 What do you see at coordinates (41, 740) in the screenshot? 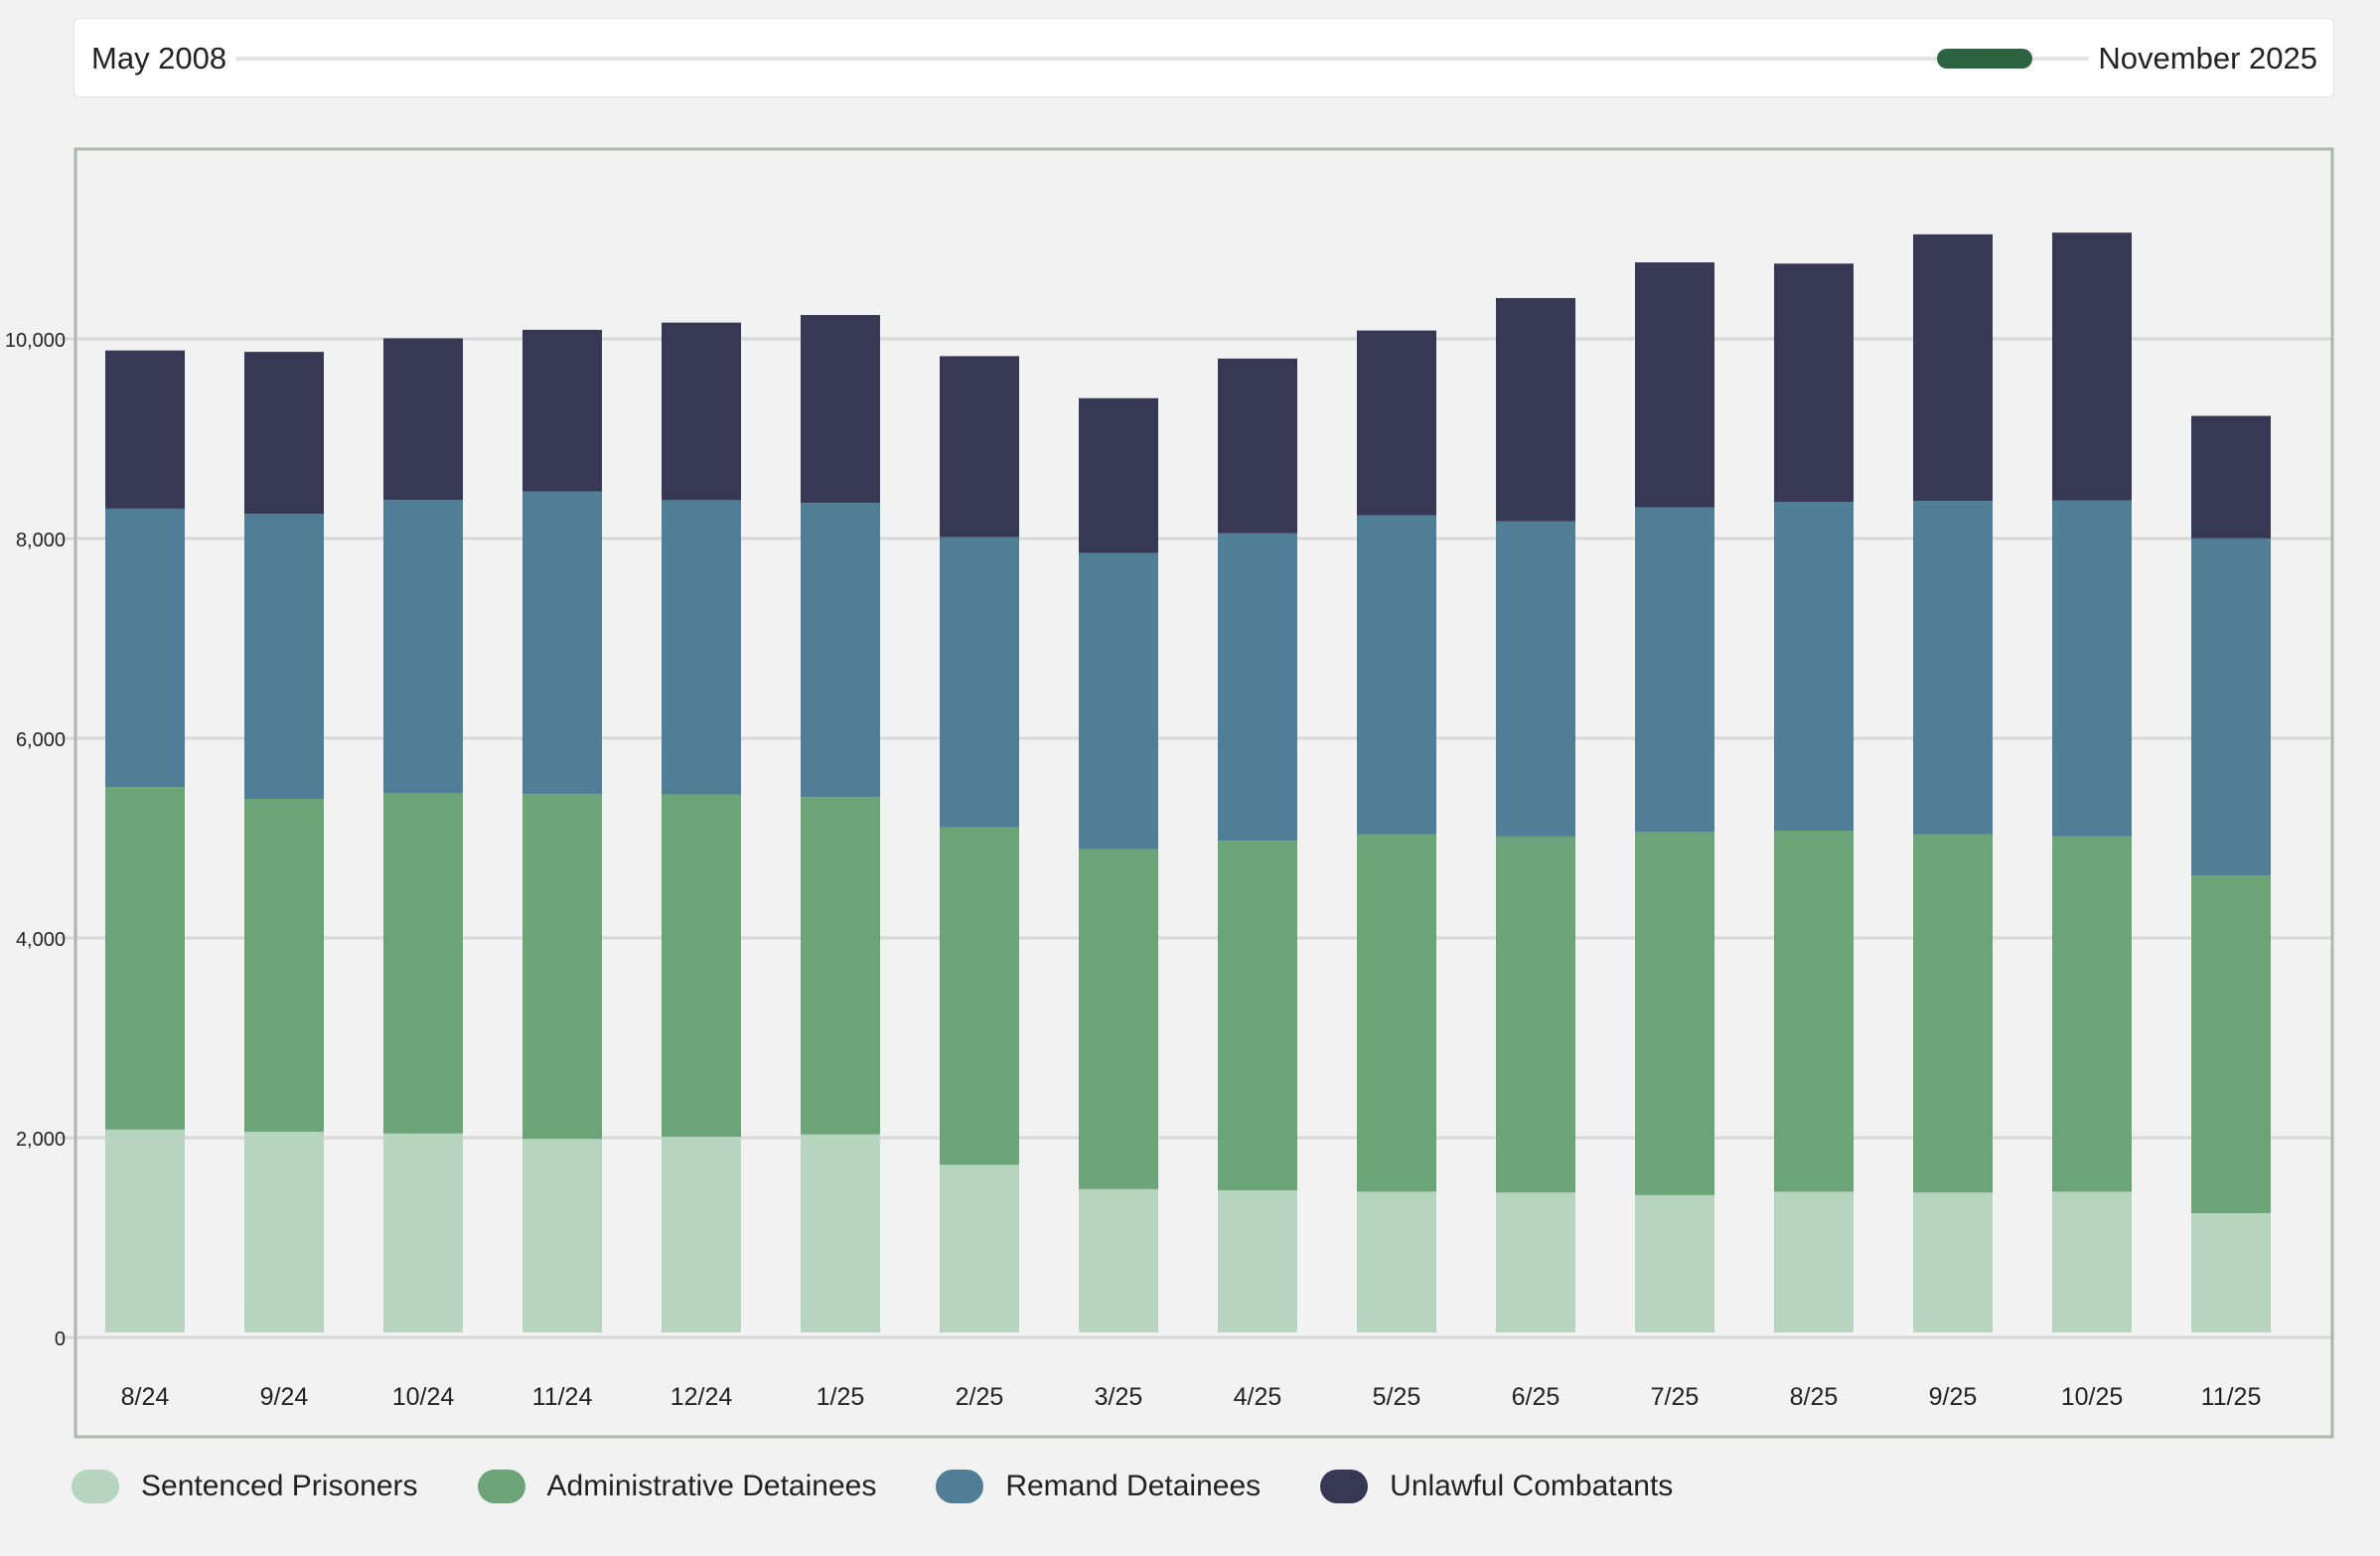
I see `y-tick-label: 6,000` at bounding box center [41, 740].